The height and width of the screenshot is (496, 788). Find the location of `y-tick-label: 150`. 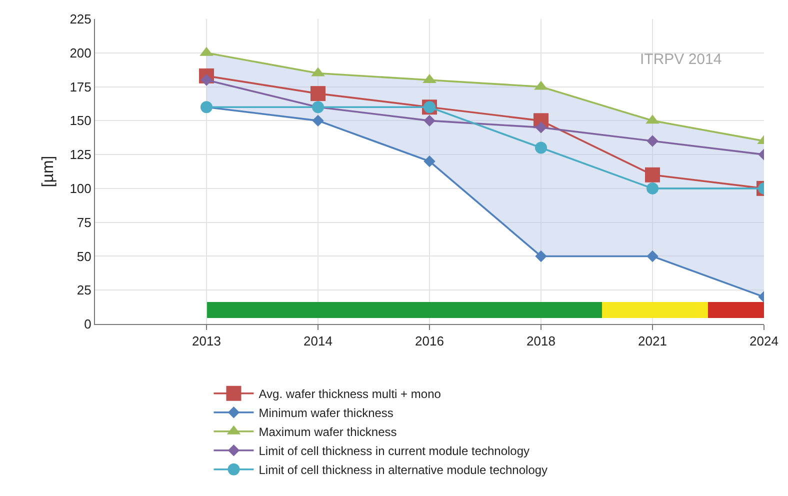

y-tick-label: 150 is located at coordinates (81, 120).